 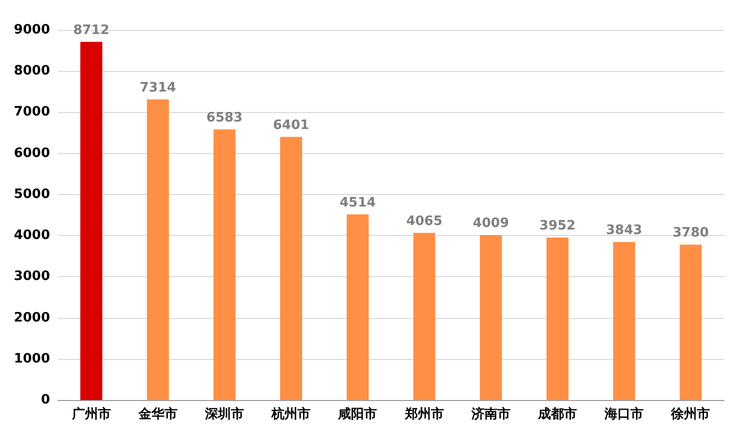 What do you see at coordinates (32, 30) in the screenshot?
I see `y-tick-label: 9000` at bounding box center [32, 30].